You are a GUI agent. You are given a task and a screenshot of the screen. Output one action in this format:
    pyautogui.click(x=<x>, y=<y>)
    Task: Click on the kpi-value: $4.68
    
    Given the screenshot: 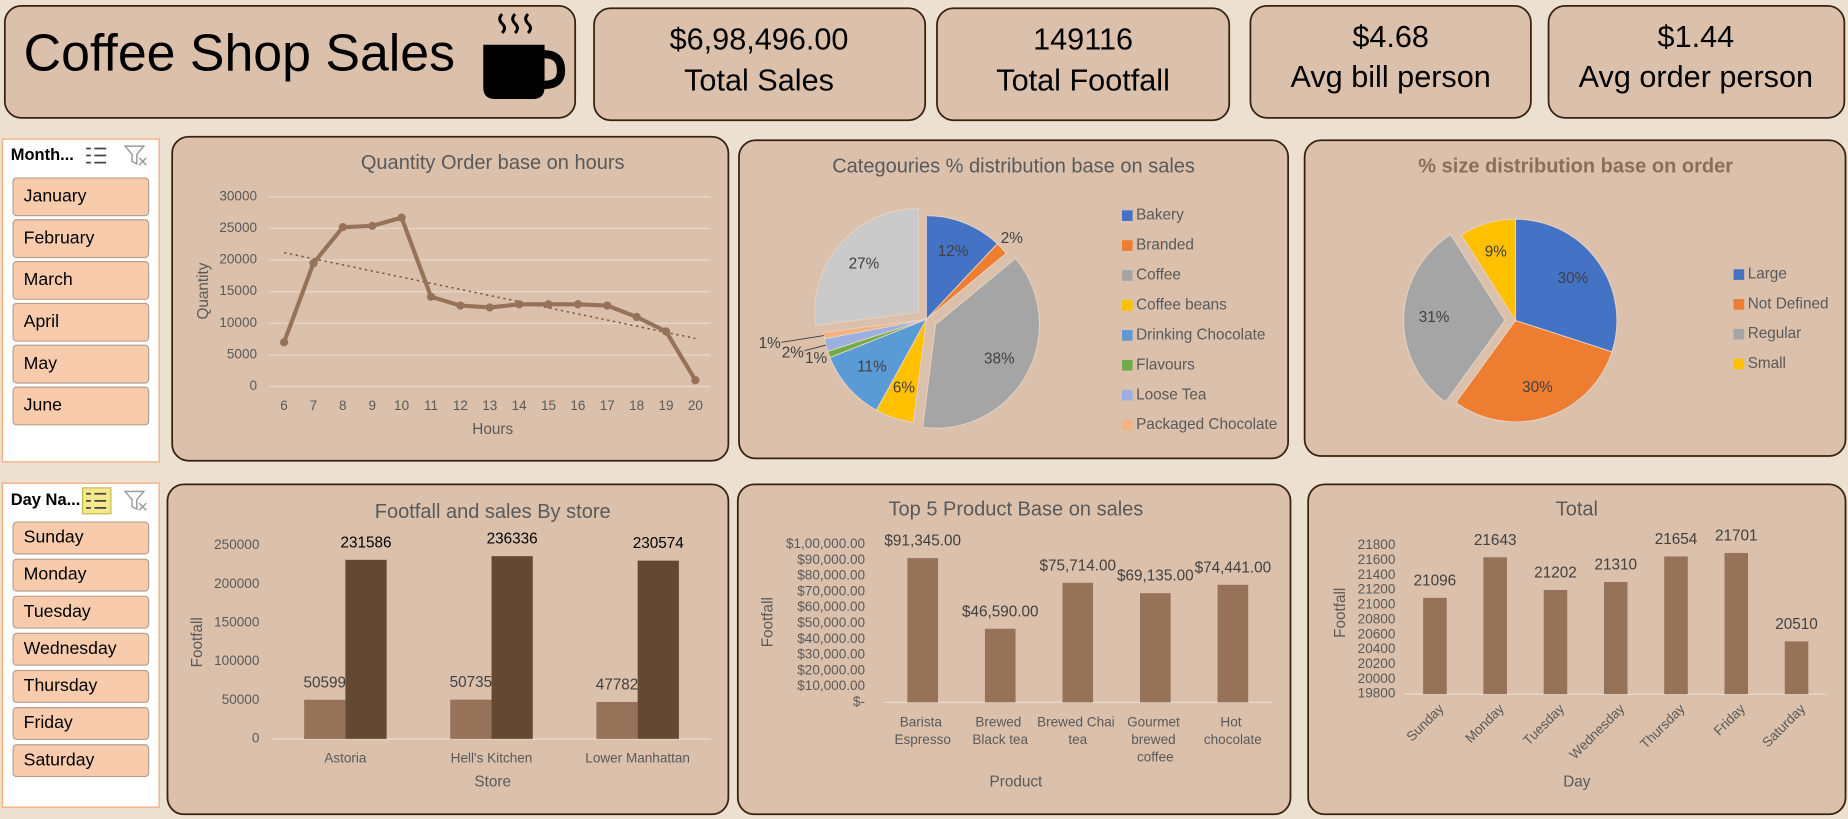 What is the action you would take?
    pyautogui.click(x=1390, y=37)
    